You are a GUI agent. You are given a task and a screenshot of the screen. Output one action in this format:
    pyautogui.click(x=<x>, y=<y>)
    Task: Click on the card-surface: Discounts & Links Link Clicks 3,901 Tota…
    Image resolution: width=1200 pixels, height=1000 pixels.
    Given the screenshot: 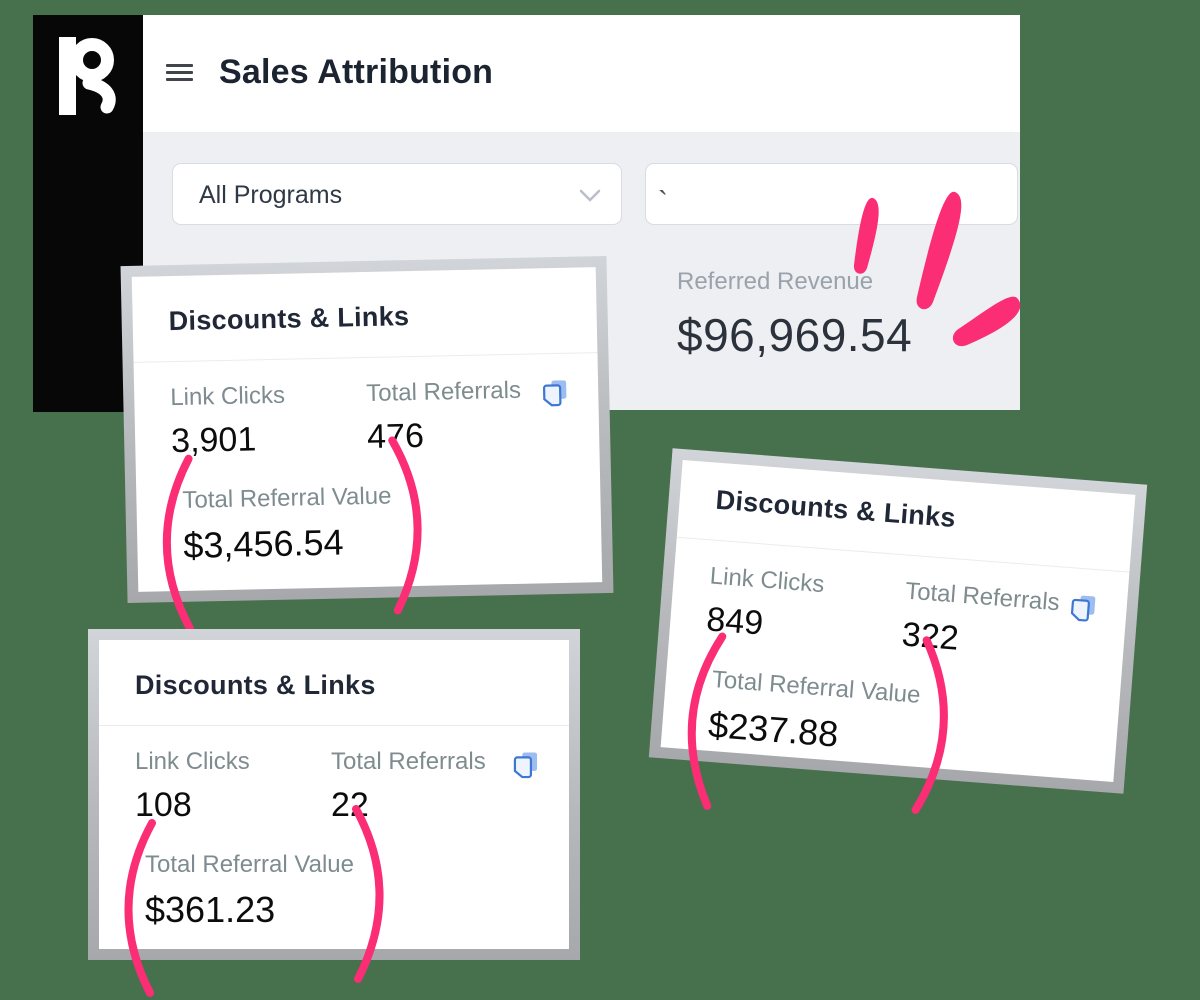 What is the action you would take?
    pyautogui.click(x=367, y=429)
    